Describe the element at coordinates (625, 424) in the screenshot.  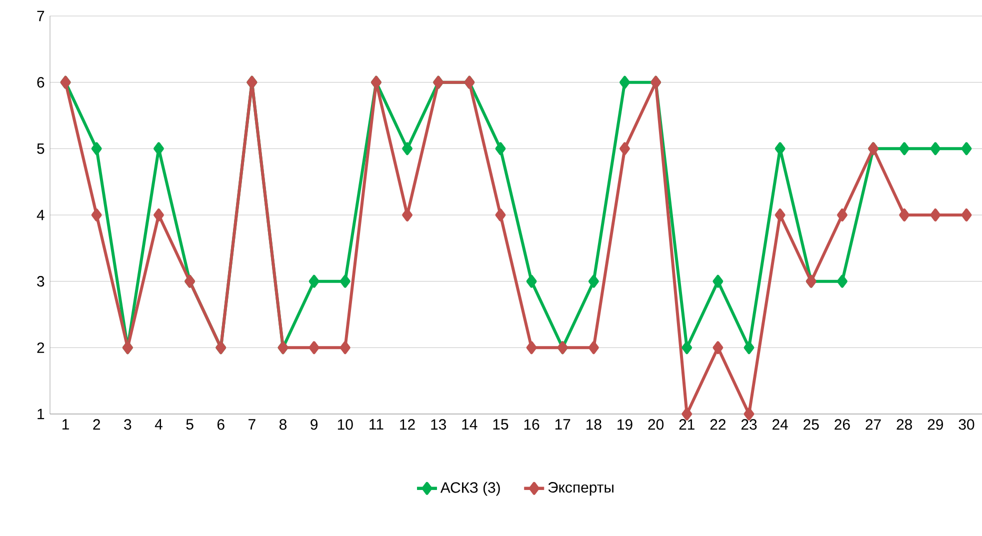
I see `x-tick-label: 19` at that location.